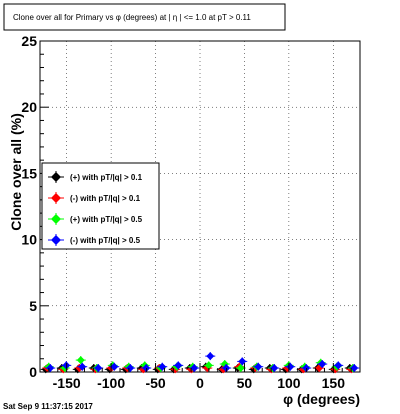 The height and width of the screenshot is (414, 400). What do you see at coordinates (67, 383) in the screenshot?
I see `x-tick-label: -150` at bounding box center [67, 383].